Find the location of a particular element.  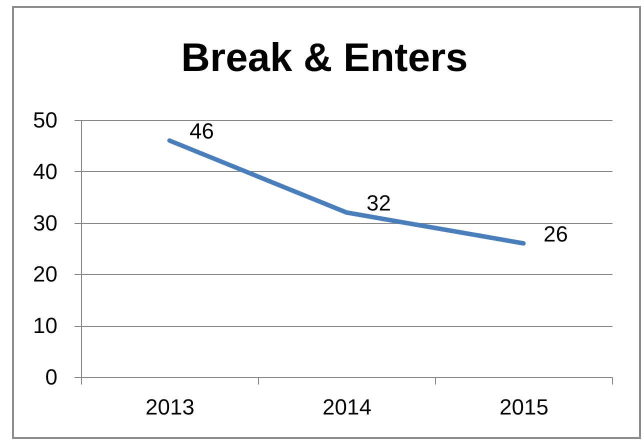

y-tick-label: 40 is located at coordinates (45, 171).